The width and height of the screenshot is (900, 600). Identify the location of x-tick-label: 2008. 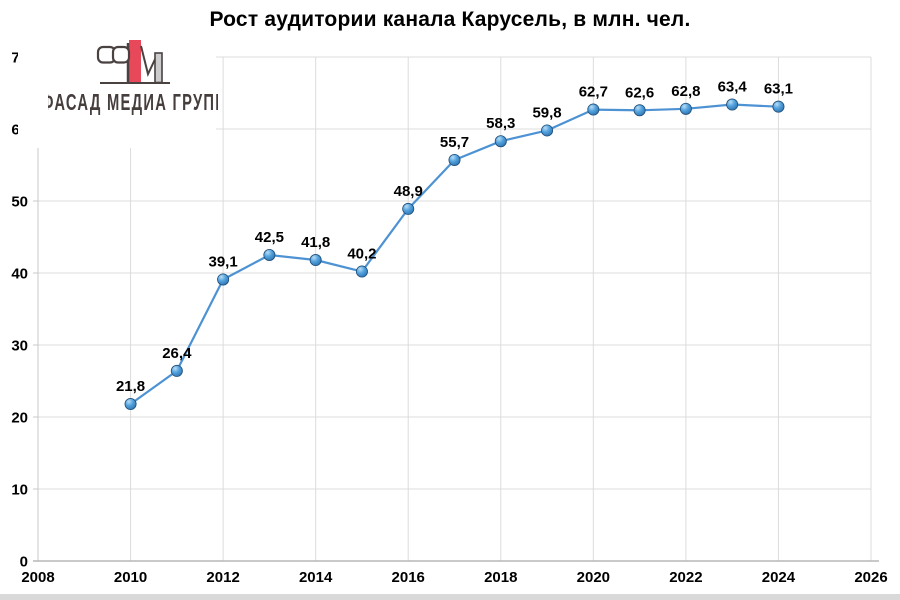
(37, 577).